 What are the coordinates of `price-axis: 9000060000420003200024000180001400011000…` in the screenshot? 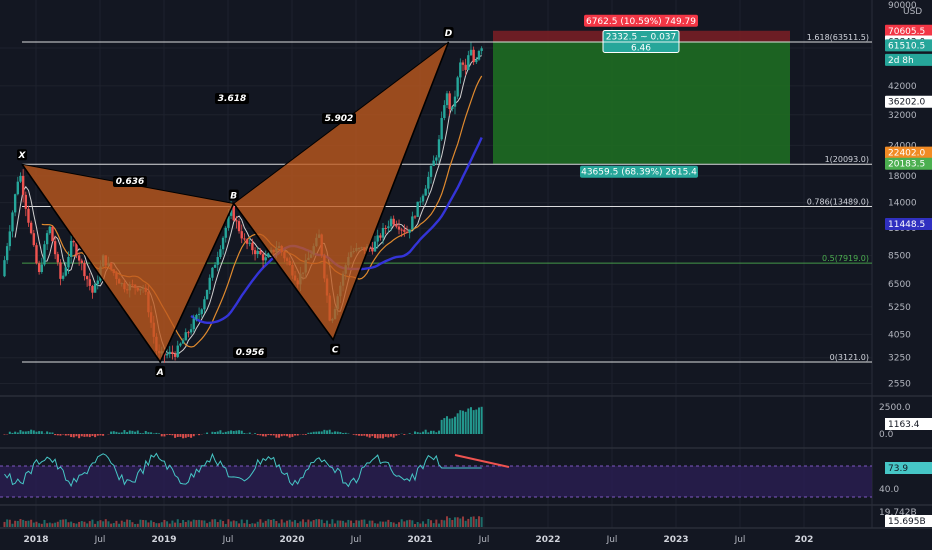 It's located at (908, 264).